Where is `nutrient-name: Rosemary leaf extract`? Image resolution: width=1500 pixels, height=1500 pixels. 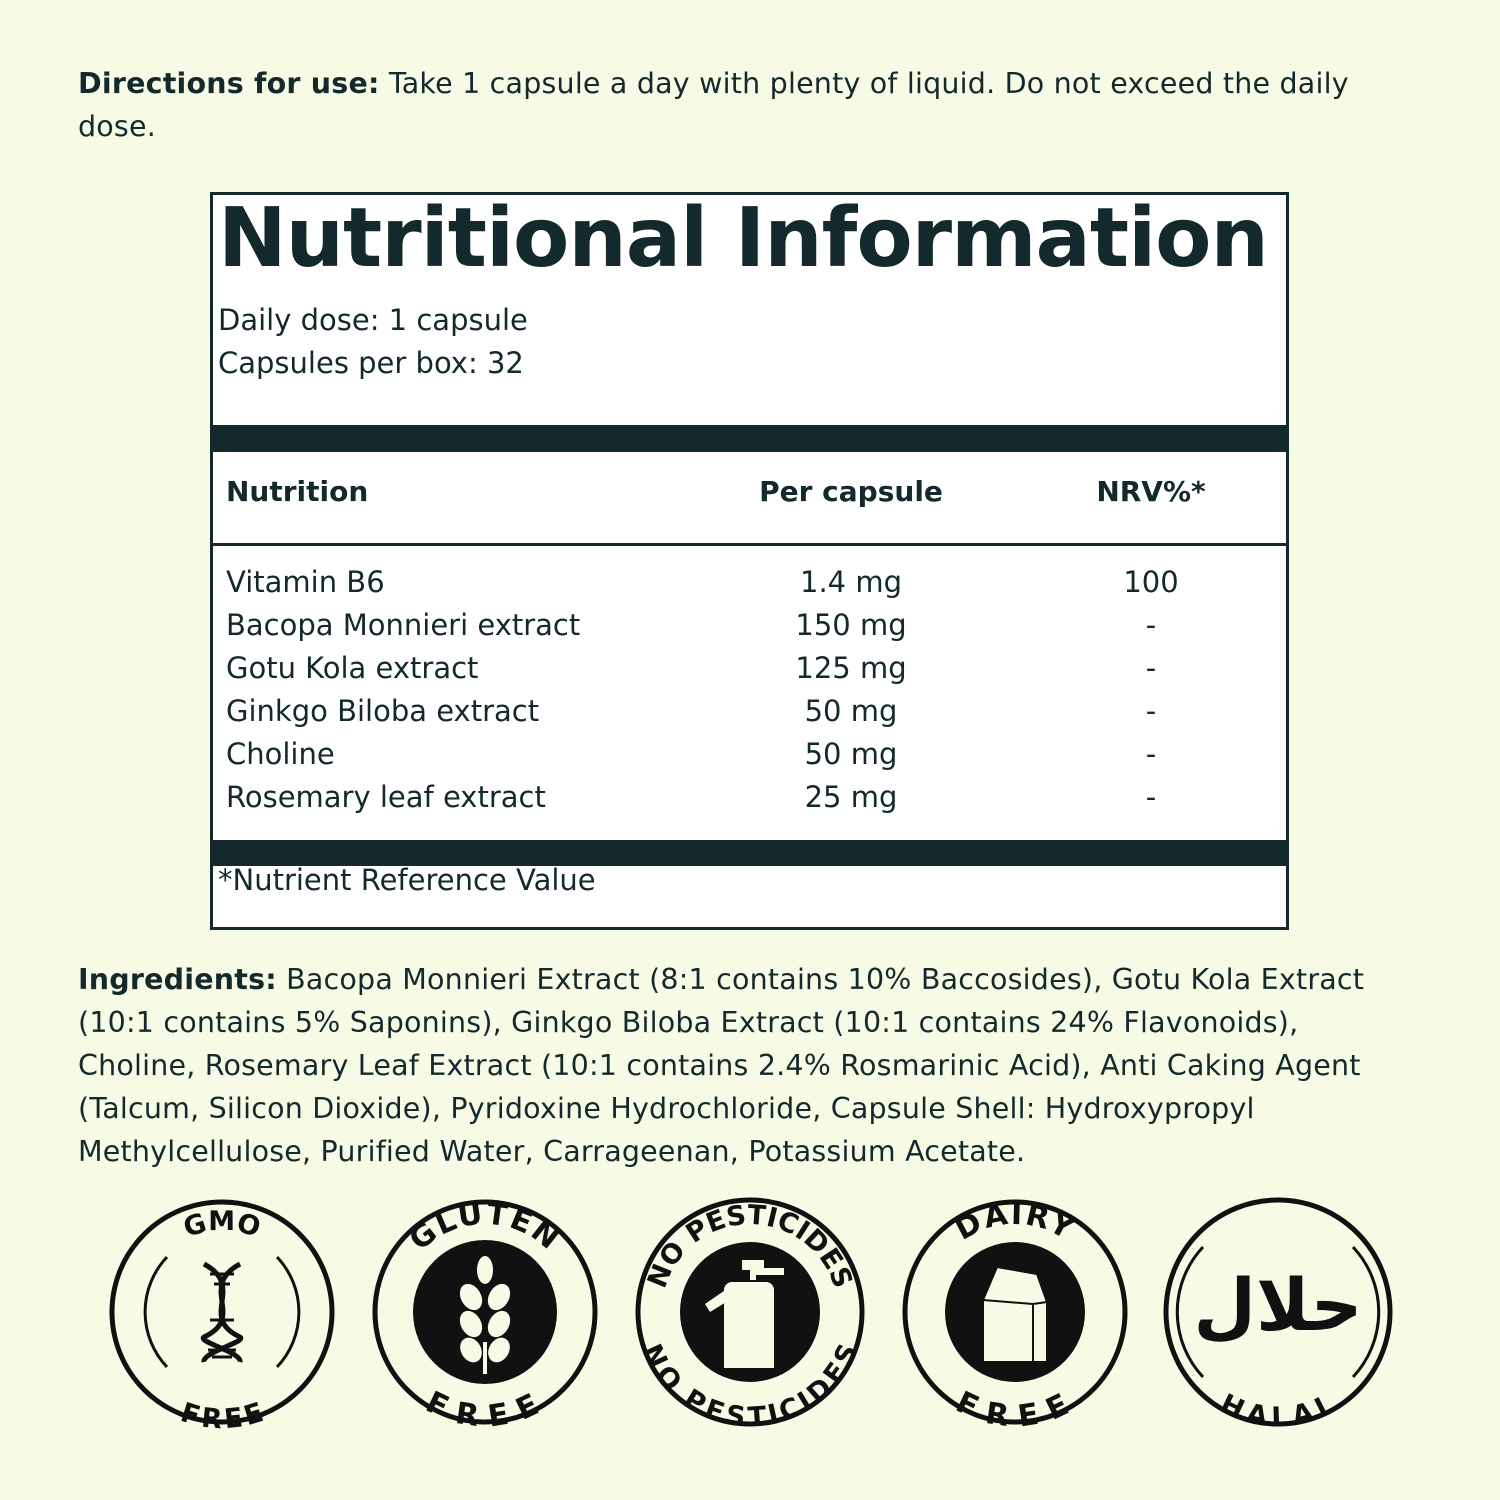 nutrient-name: Rosemary leaf extract is located at coordinates (386, 797).